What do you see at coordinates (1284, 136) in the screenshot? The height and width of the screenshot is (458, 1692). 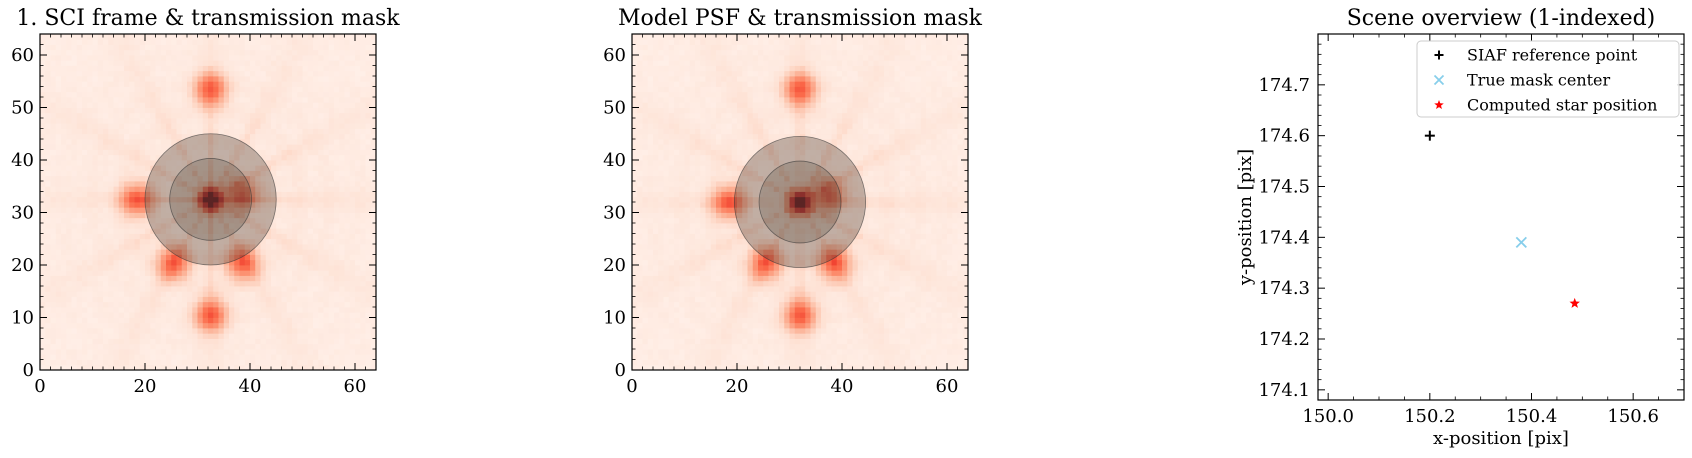 I see `y-tick-label: 174.6` at bounding box center [1284, 136].